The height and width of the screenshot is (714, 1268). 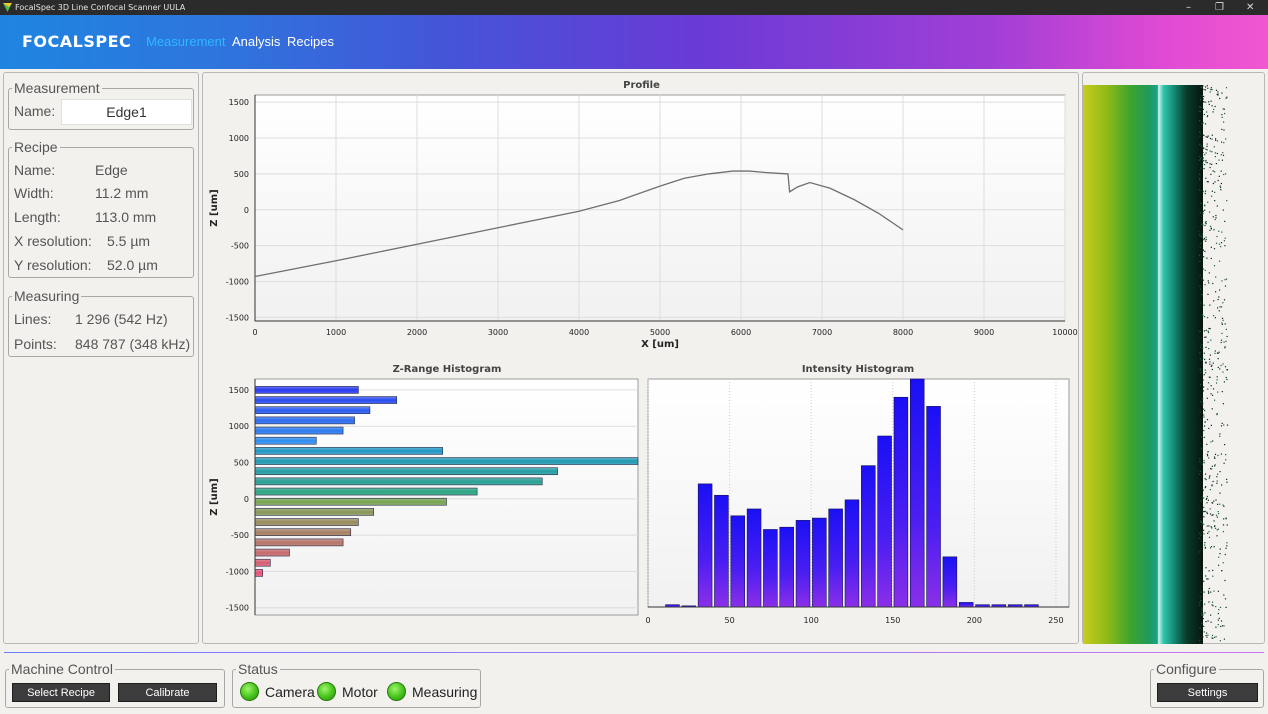 What do you see at coordinates (310, 41) in the screenshot?
I see `nav-recipes: Recipes` at bounding box center [310, 41].